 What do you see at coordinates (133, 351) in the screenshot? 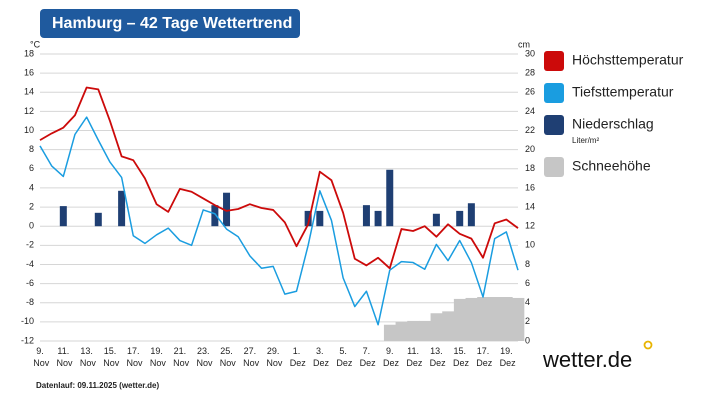
I see `x-tick-label-part: 17.` at bounding box center [133, 351].